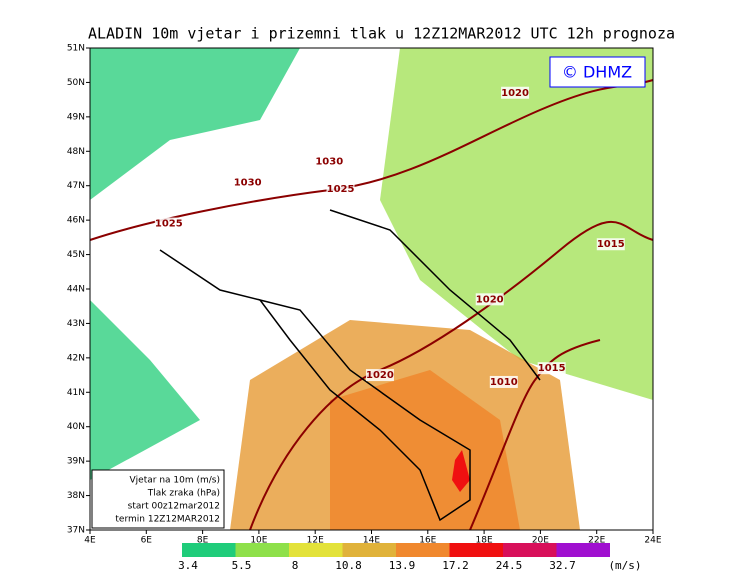  What do you see at coordinates (509, 565) in the screenshot?
I see `colorbar-label: 24.5` at bounding box center [509, 565].